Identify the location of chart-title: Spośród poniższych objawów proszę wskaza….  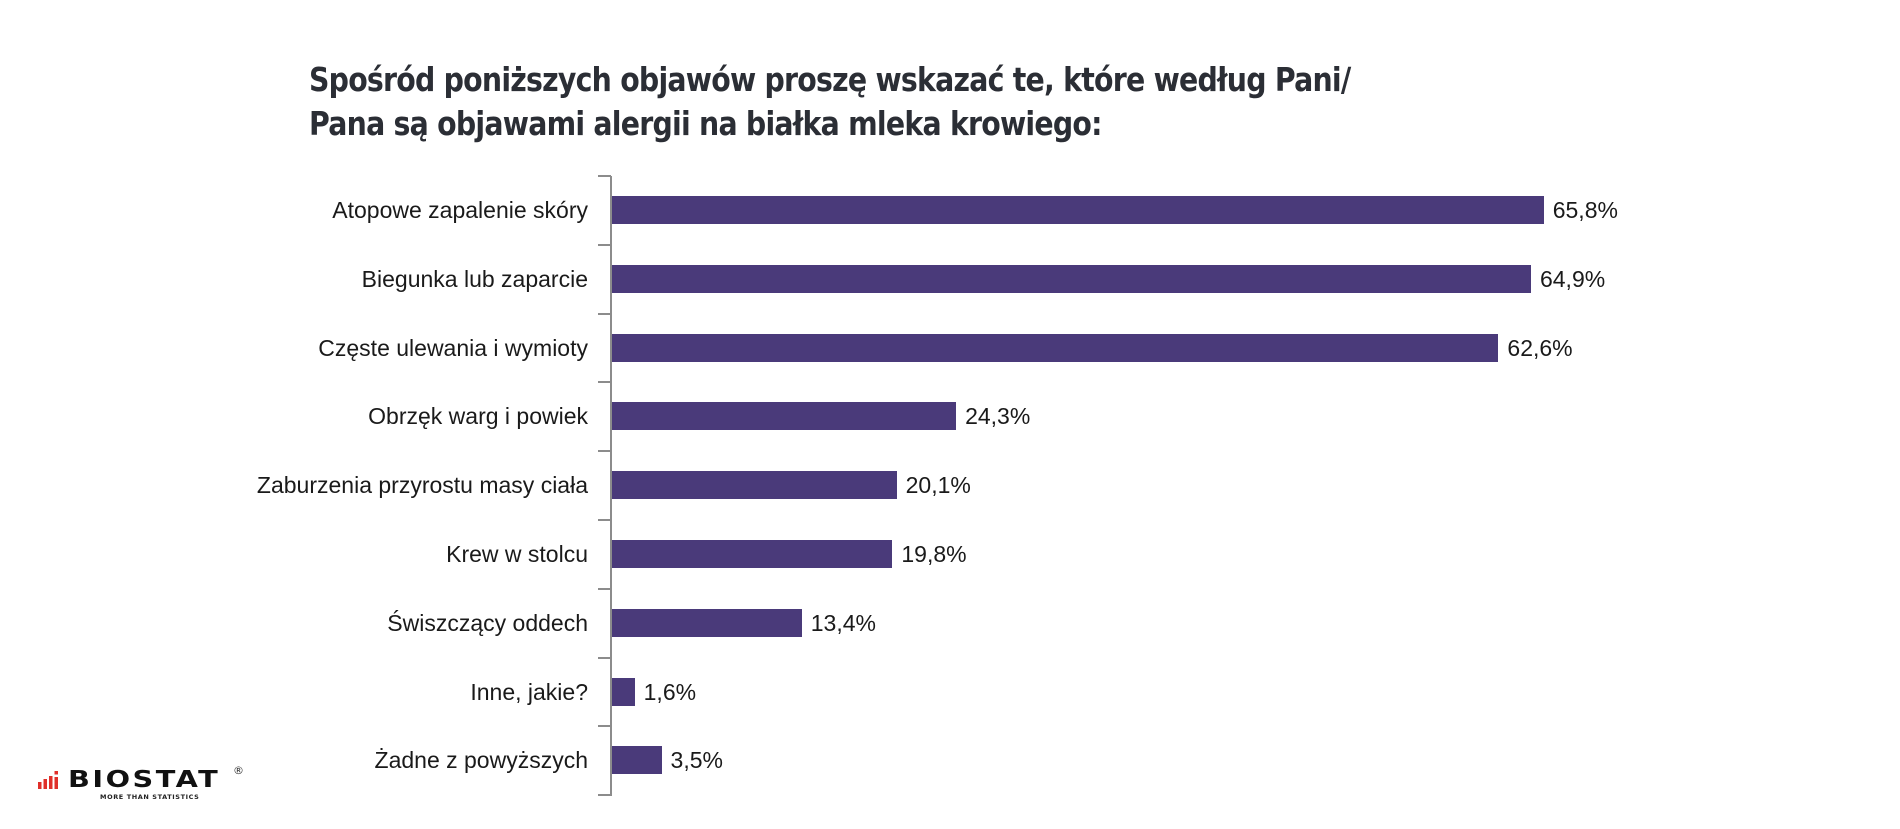
(868, 102).